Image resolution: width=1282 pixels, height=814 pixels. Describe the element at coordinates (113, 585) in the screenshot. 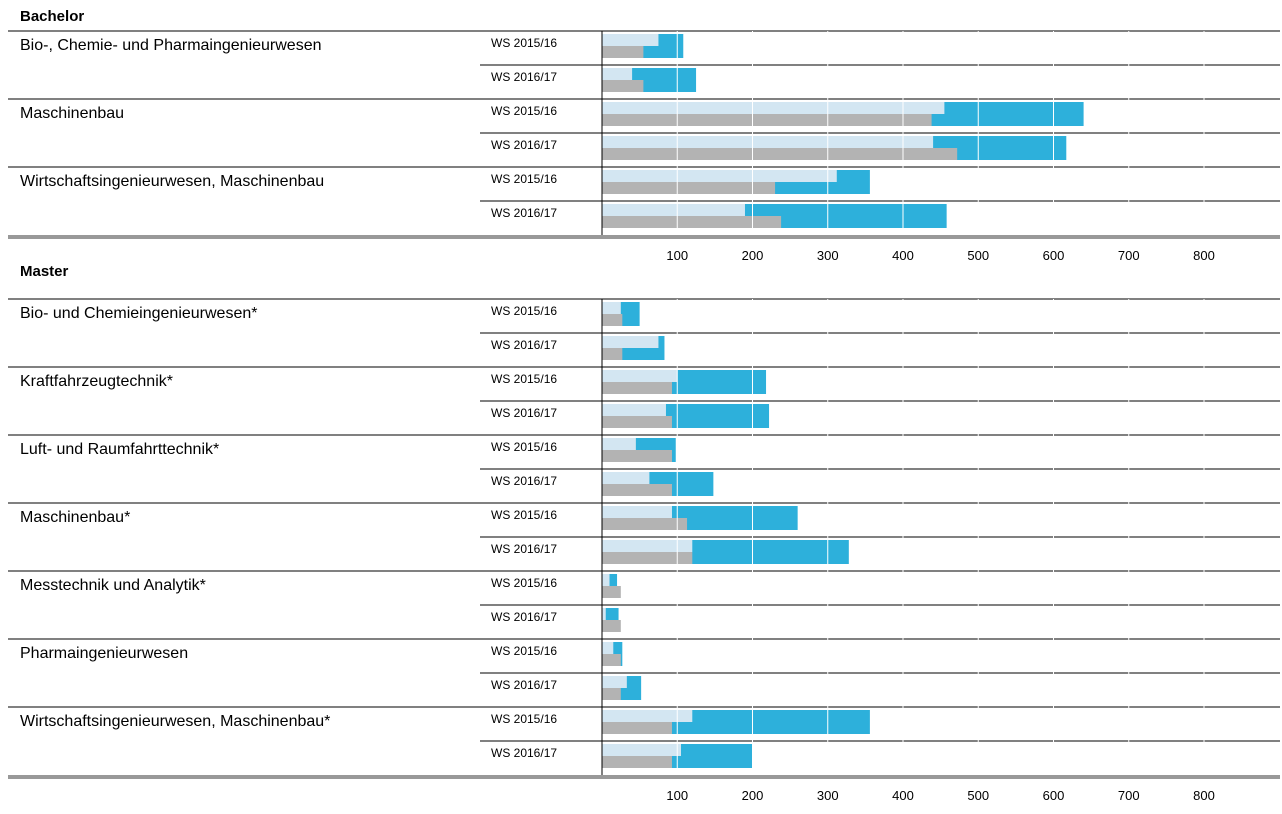

I see `program-label: Messtechnik und Analytik*` at that location.